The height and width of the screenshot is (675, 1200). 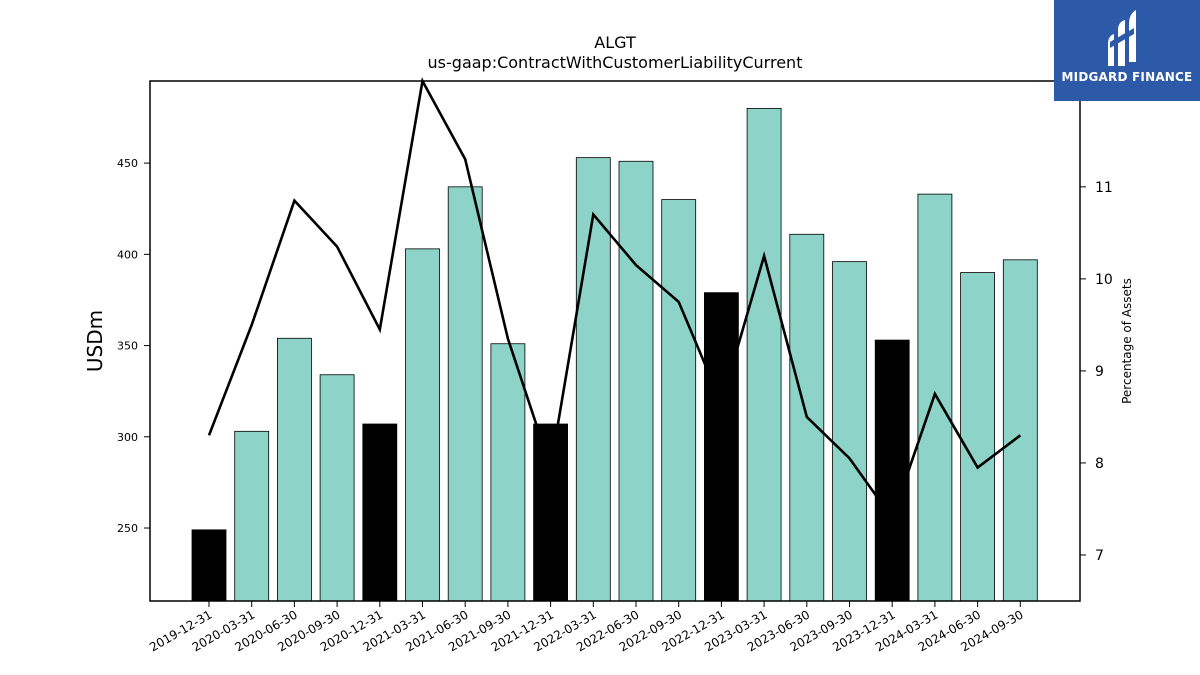 What do you see at coordinates (127, 254) in the screenshot?
I see `y-tick-label: 400` at bounding box center [127, 254].